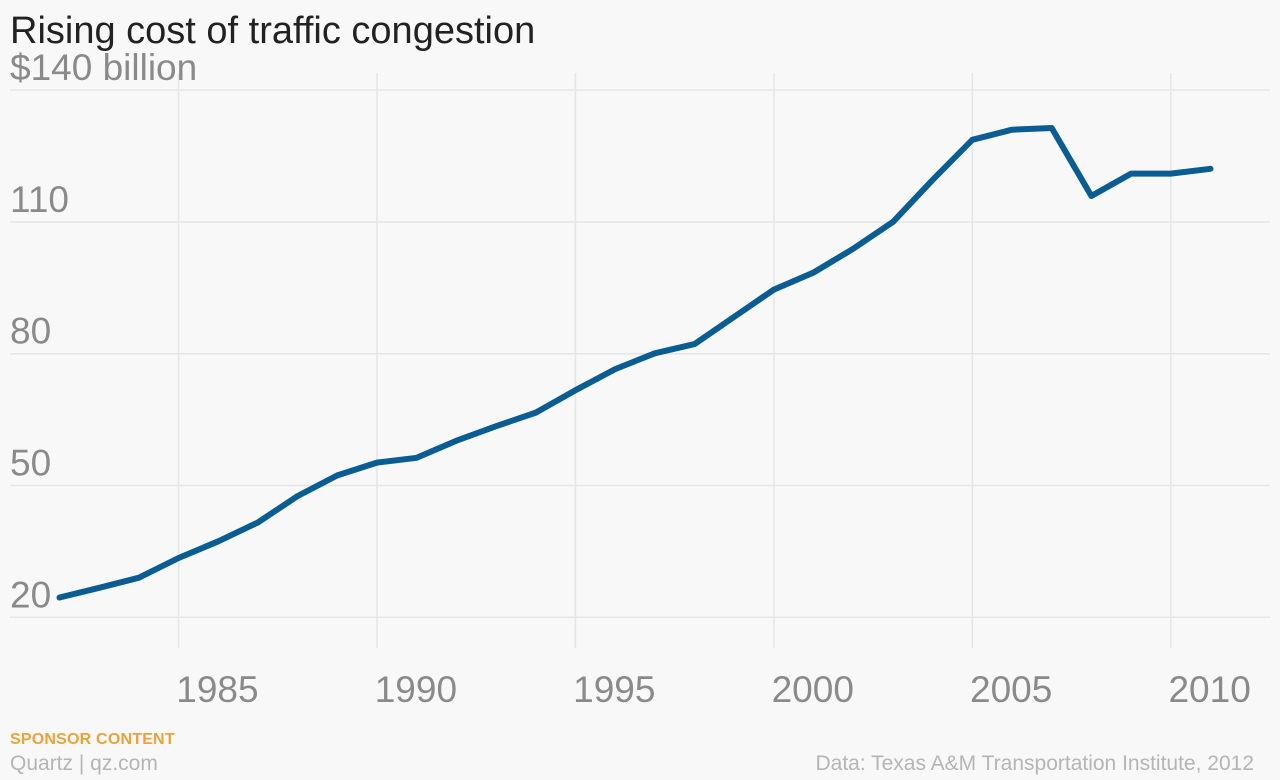 The image size is (1280, 780). Describe the element at coordinates (1011, 689) in the screenshot. I see `x-tick-label: 2005` at that location.